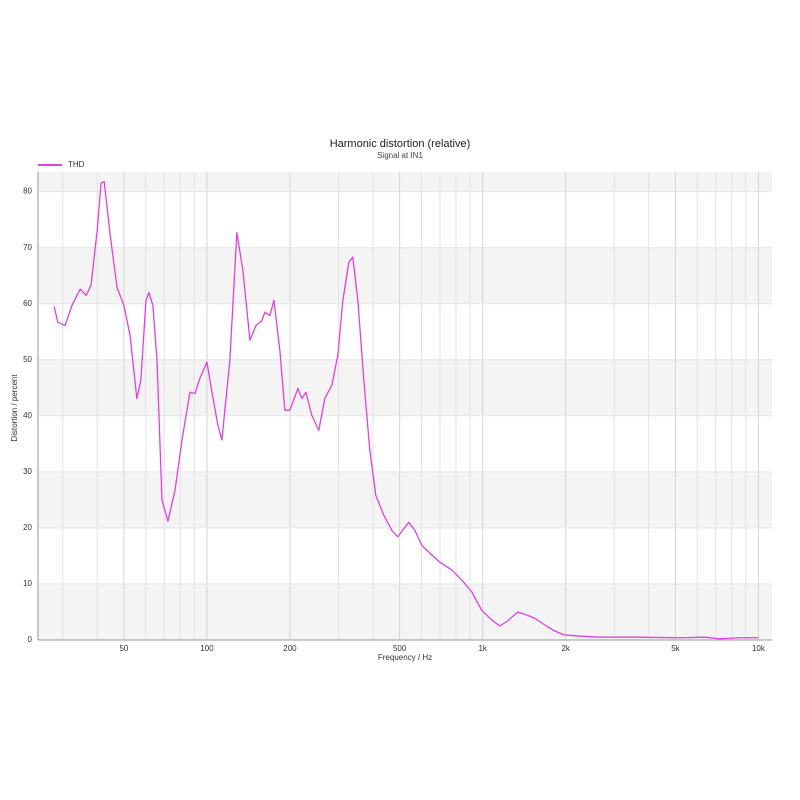 The width and height of the screenshot is (800, 800). I want to click on y-tick-label: 70, so click(27, 247).